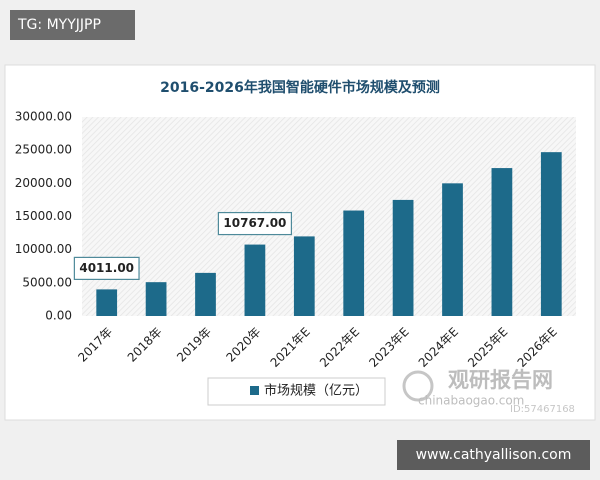 The image size is (600, 480). Describe the element at coordinates (43, 150) in the screenshot. I see `y-tick-label: 25000.00` at that location.